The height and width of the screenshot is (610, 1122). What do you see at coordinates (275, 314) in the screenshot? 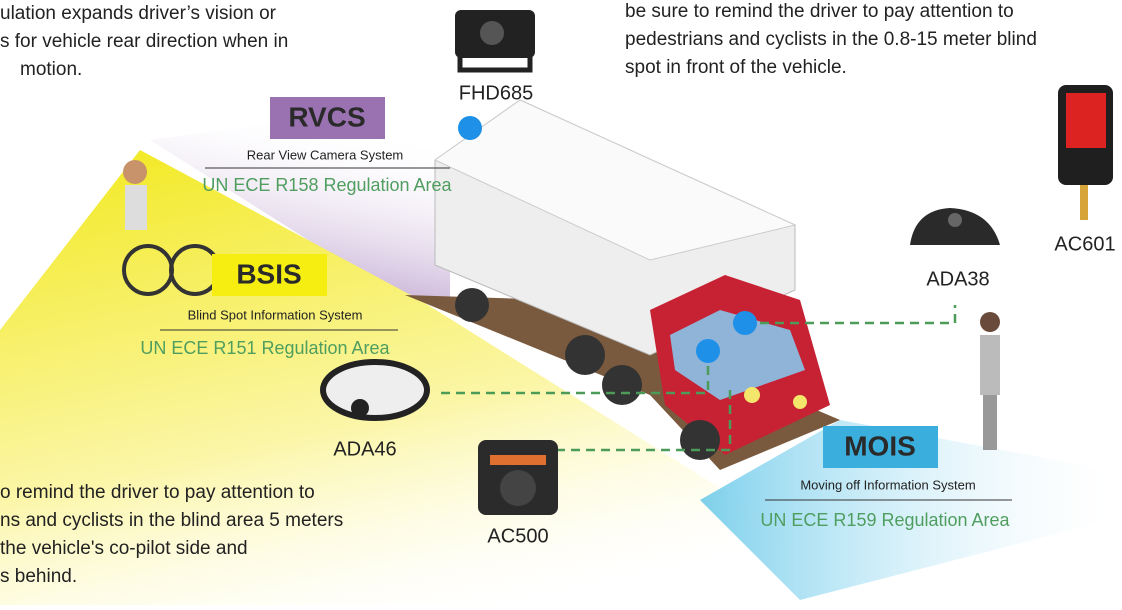
I see `system-name: Blind Spot Information System` at bounding box center [275, 314].